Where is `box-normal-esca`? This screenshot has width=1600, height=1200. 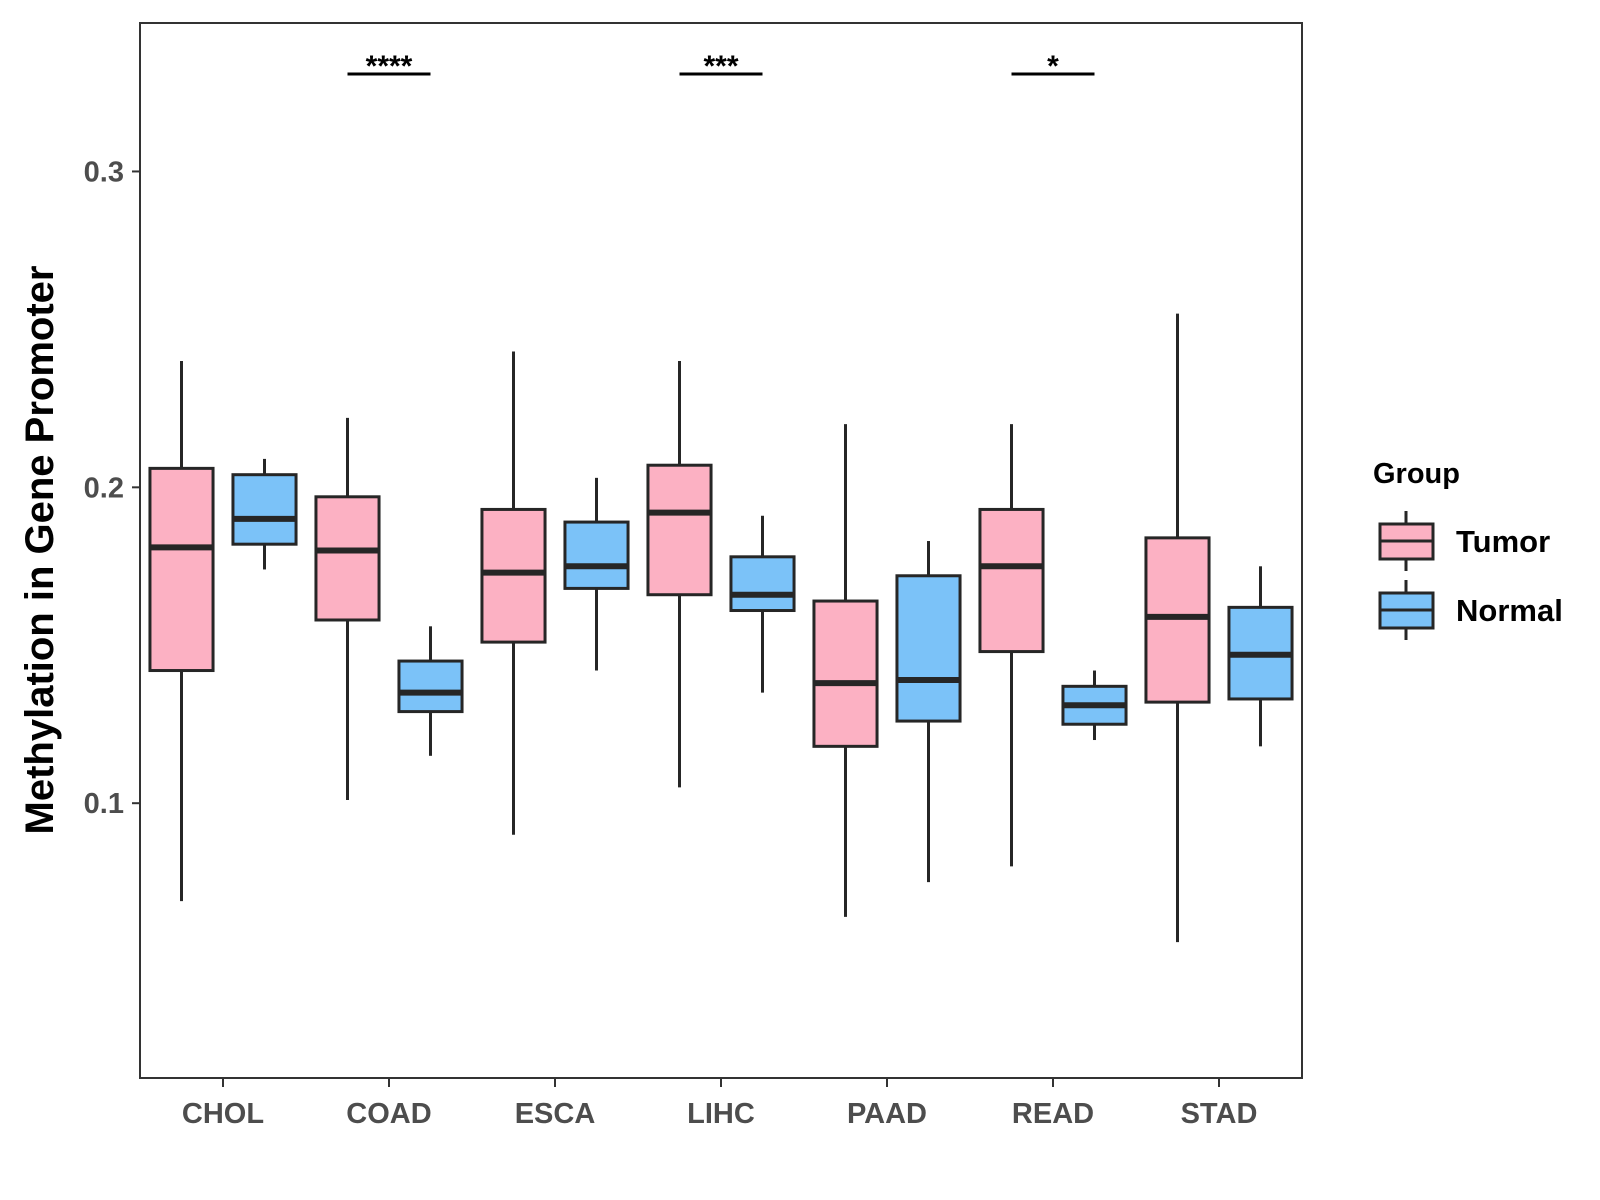 box-normal-esca is located at coordinates (596, 574).